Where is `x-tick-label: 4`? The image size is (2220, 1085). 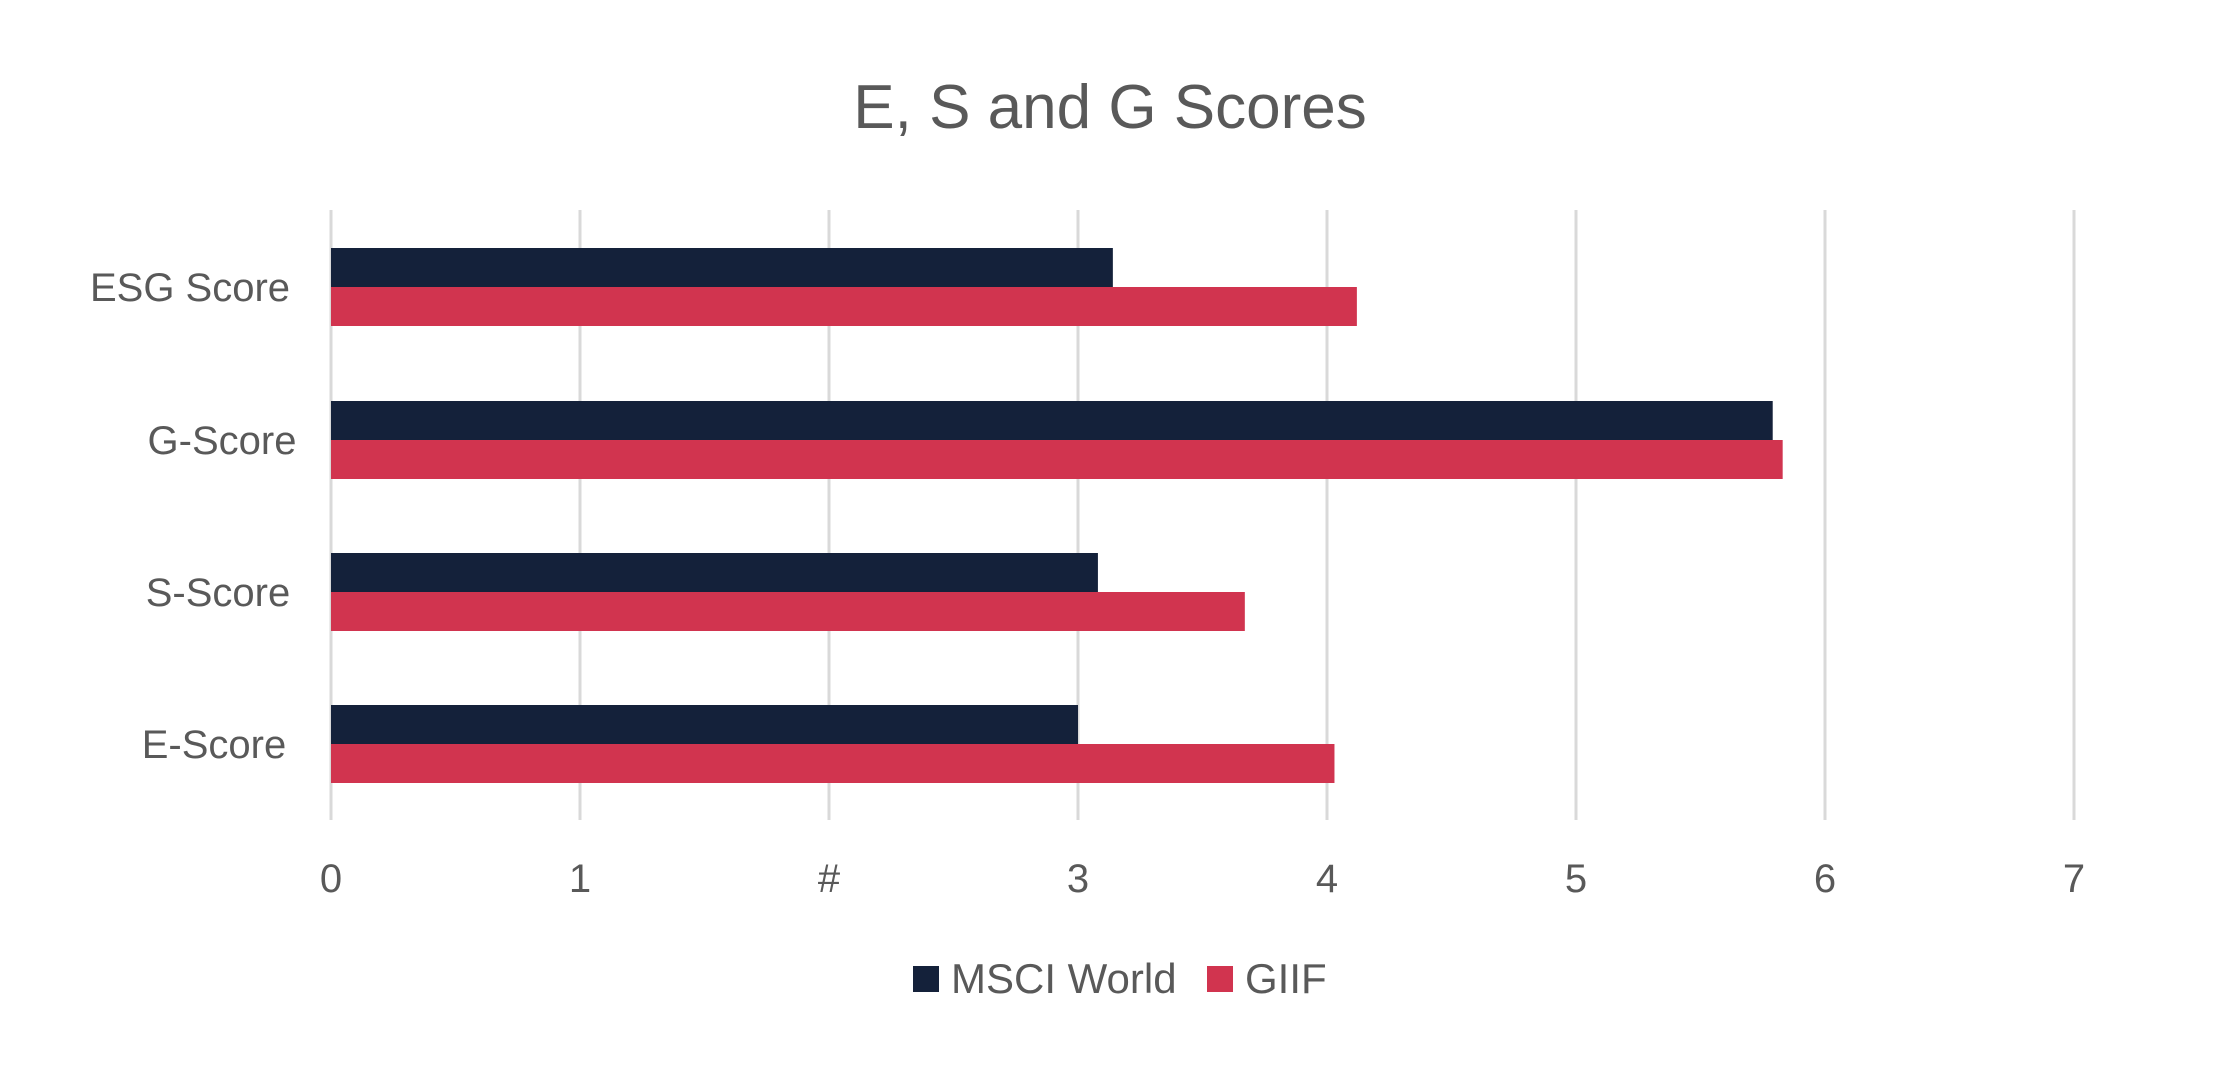 x-tick-label: 4 is located at coordinates (1327, 879).